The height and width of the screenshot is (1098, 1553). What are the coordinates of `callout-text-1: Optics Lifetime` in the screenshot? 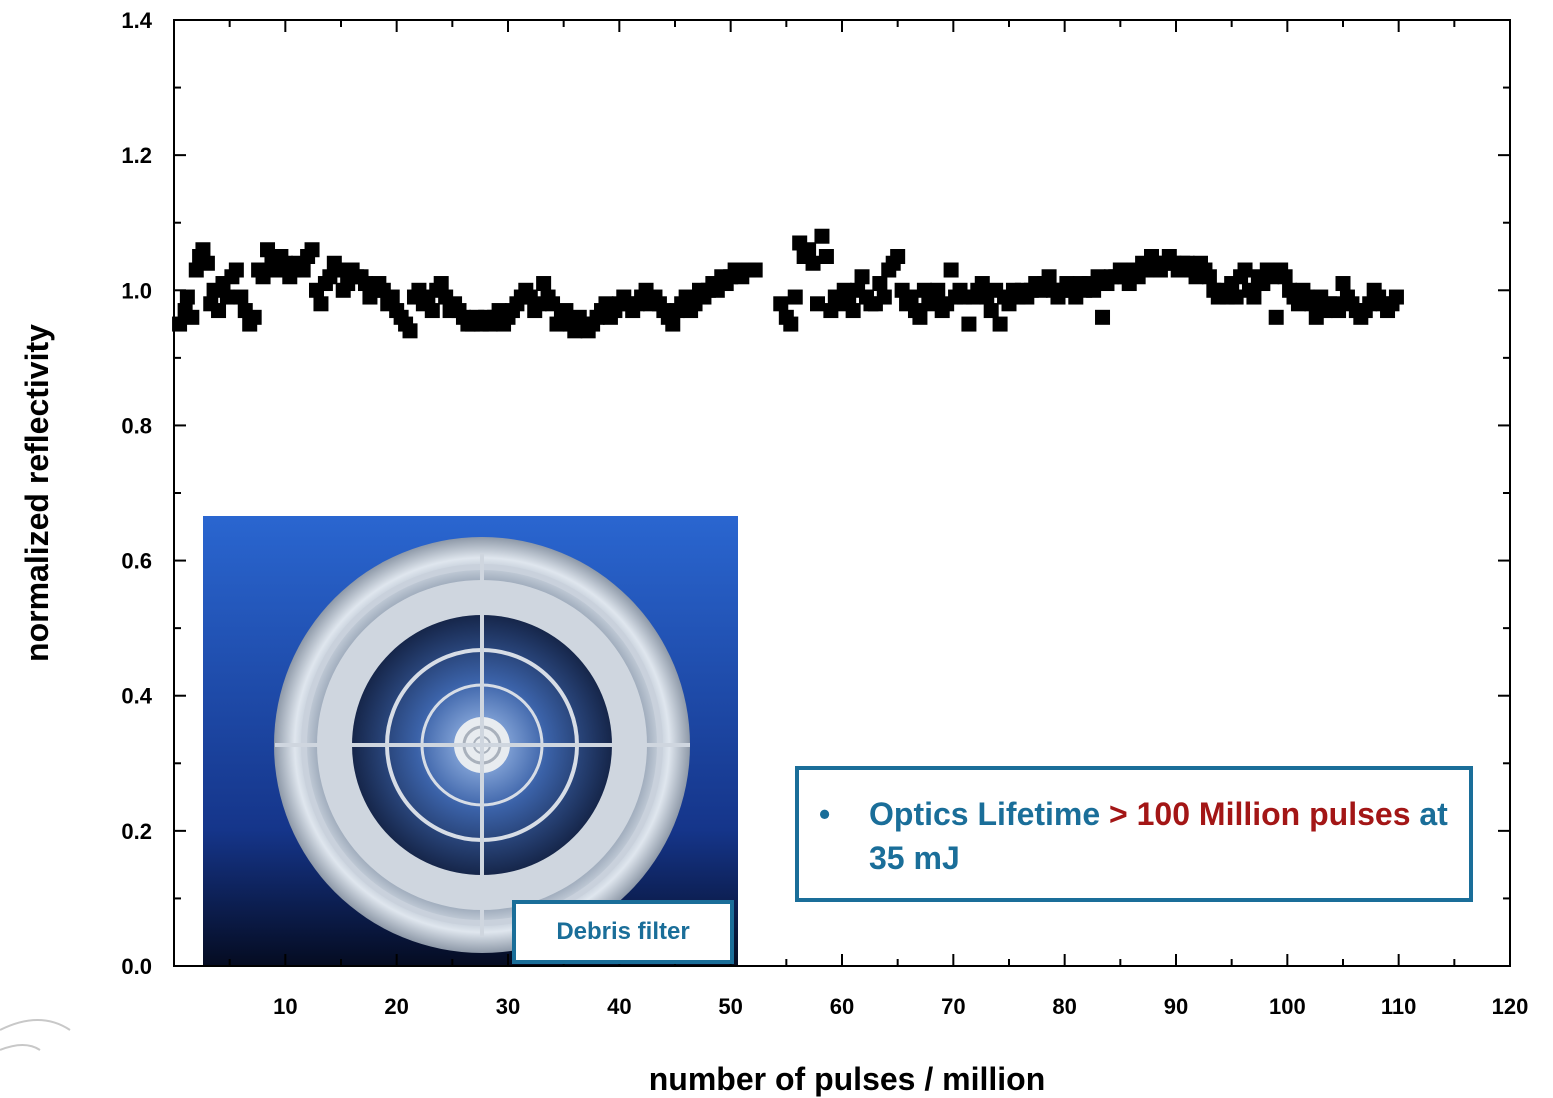 It's located at (985, 814).